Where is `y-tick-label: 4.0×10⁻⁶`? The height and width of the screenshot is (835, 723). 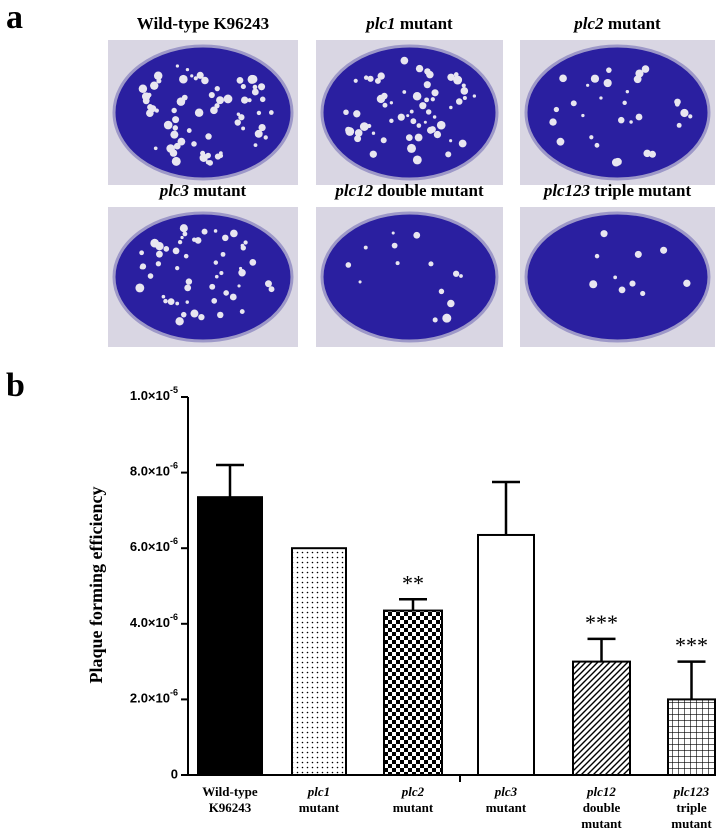 y-tick-label: 4.0×10⁻⁶ is located at coordinates (154, 621).